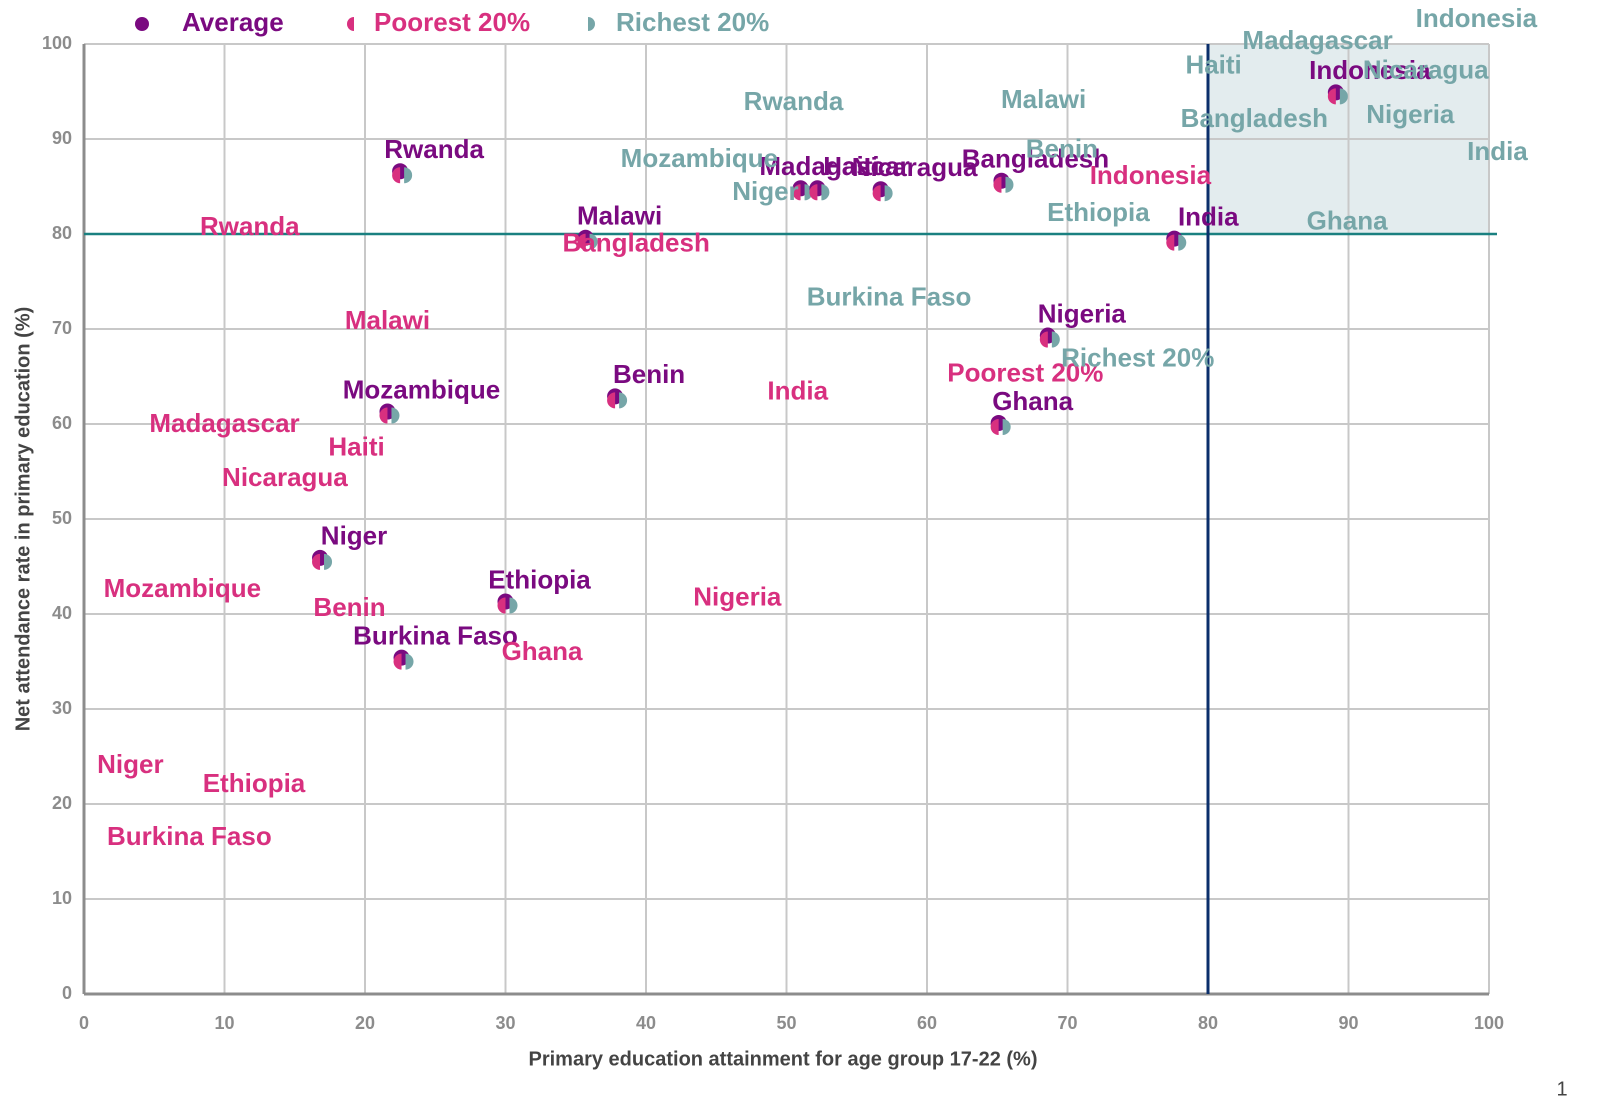 The width and height of the screenshot is (1612, 1104). I want to click on average-label: Nigeria, so click(1082, 313).